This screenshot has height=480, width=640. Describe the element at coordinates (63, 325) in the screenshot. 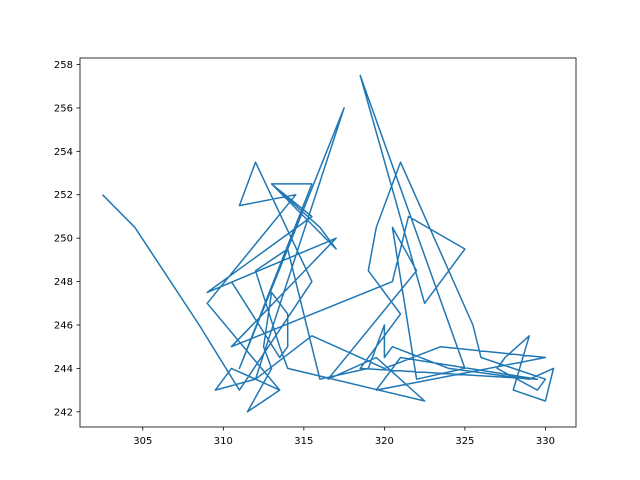

I see `y-tick-label: 246` at that location.